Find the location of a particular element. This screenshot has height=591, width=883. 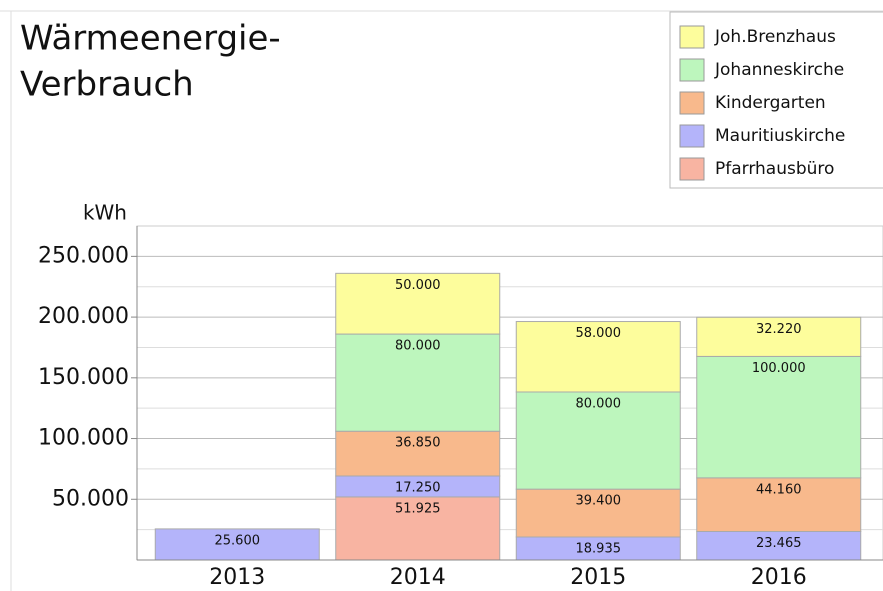

y-tick-label: 200.000 is located at coordinates (83, 316).